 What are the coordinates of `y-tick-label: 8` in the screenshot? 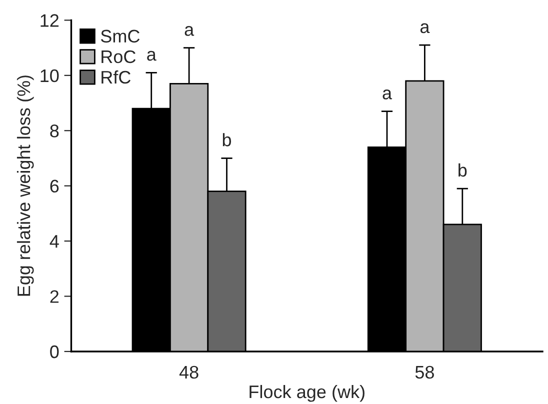 It's located at (54, 131).